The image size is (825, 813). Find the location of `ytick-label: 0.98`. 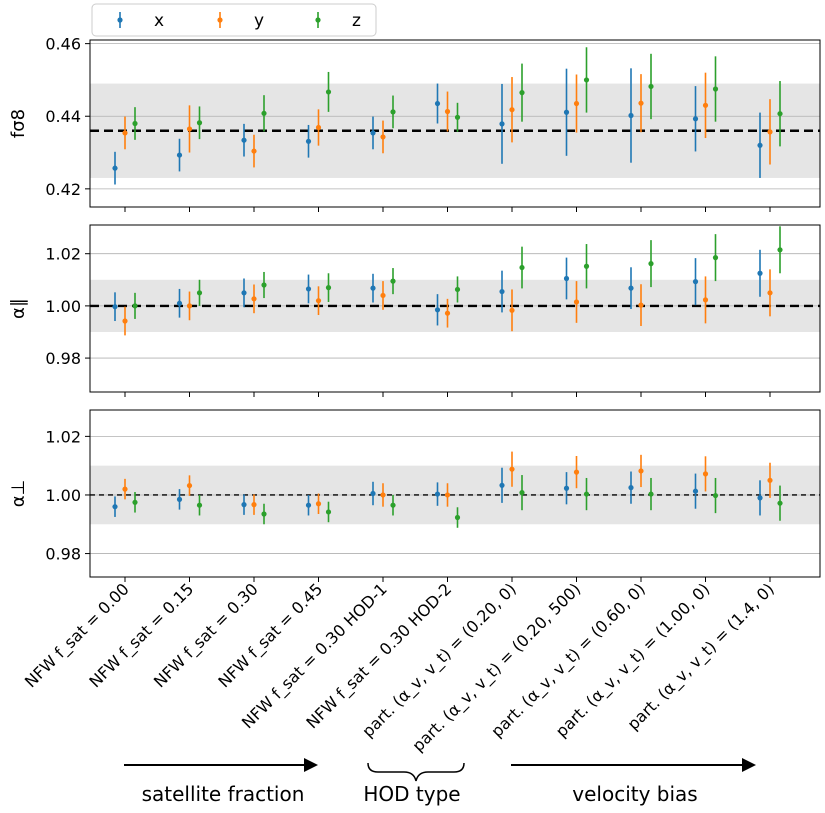

ytick-label: 0.98 is located at coordinates (63, 554).